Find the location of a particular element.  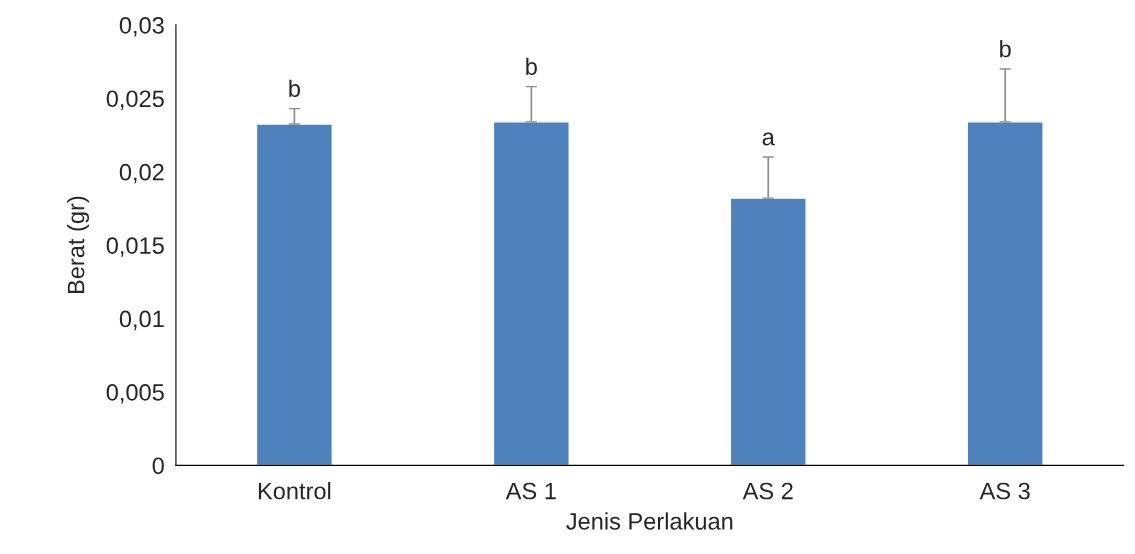

x-tick-label: Kontrol is located at coordinates (294, 491).